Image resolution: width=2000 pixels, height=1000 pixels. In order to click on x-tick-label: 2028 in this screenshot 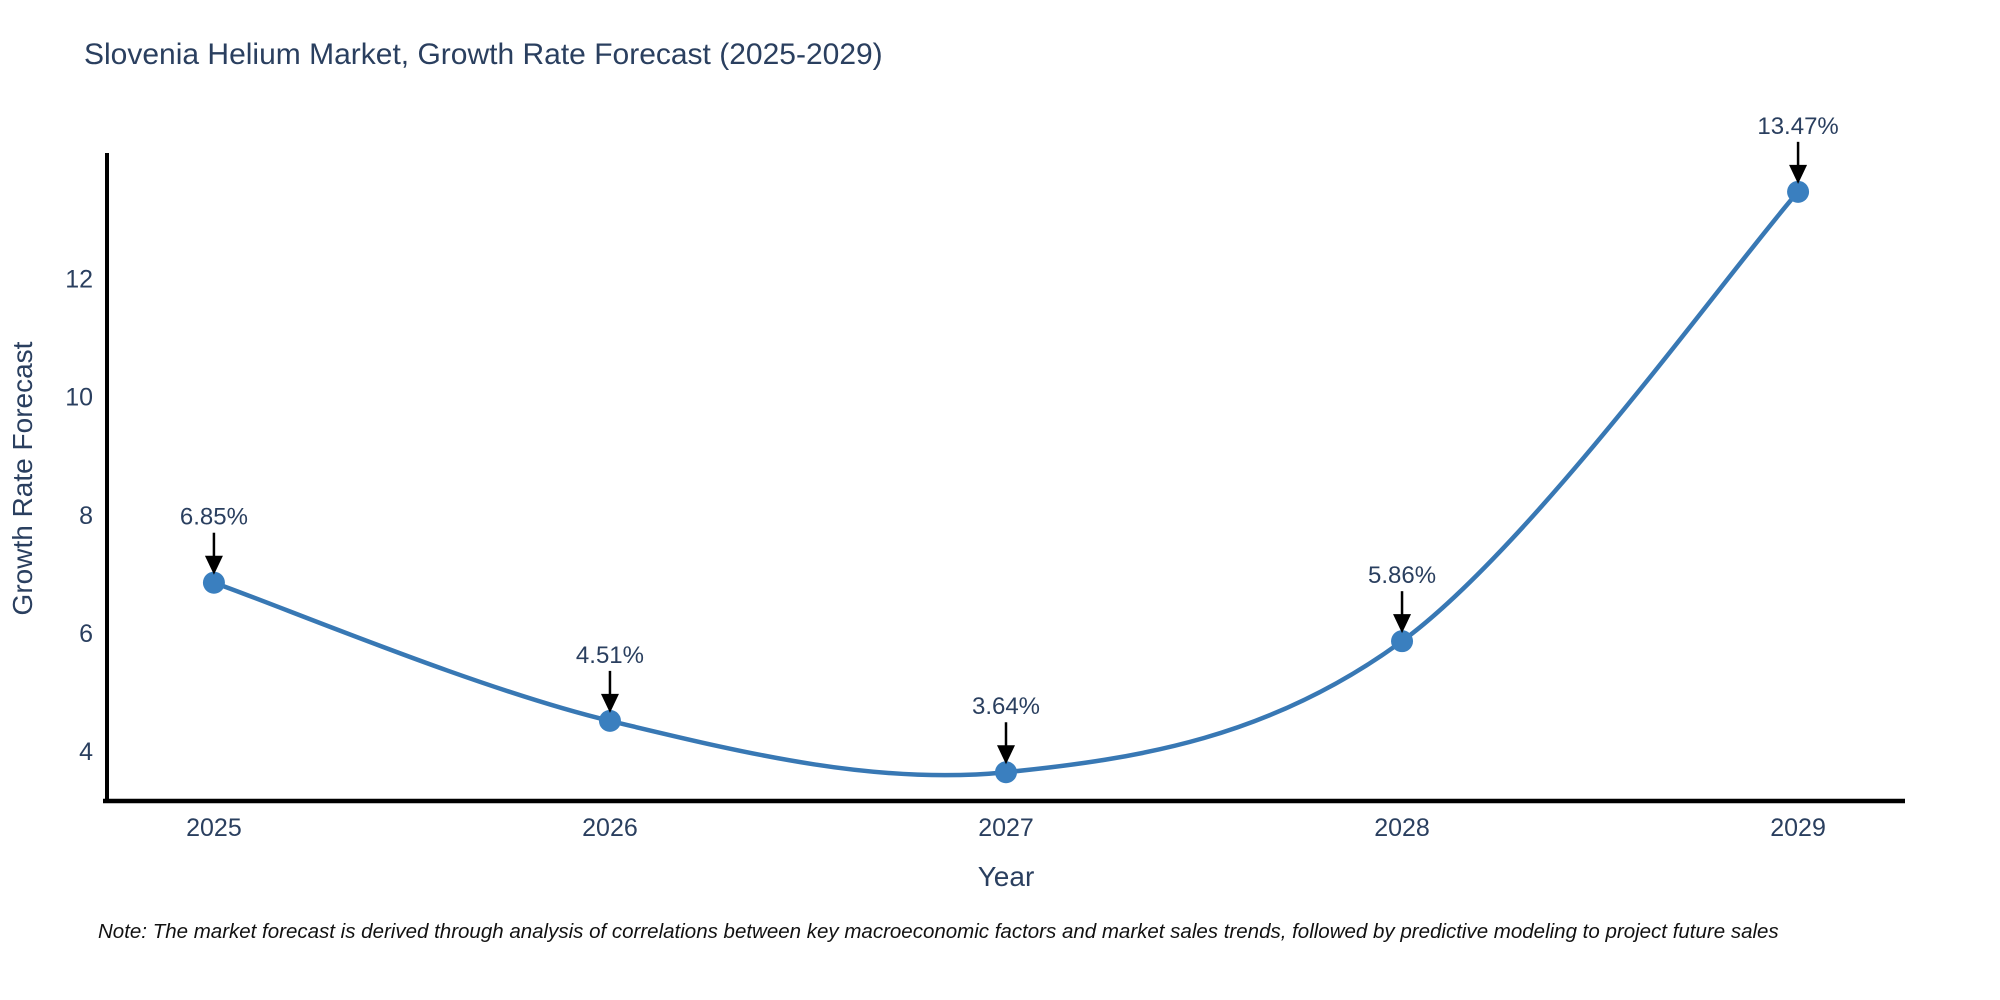, I will do `click(1402, 828)`.